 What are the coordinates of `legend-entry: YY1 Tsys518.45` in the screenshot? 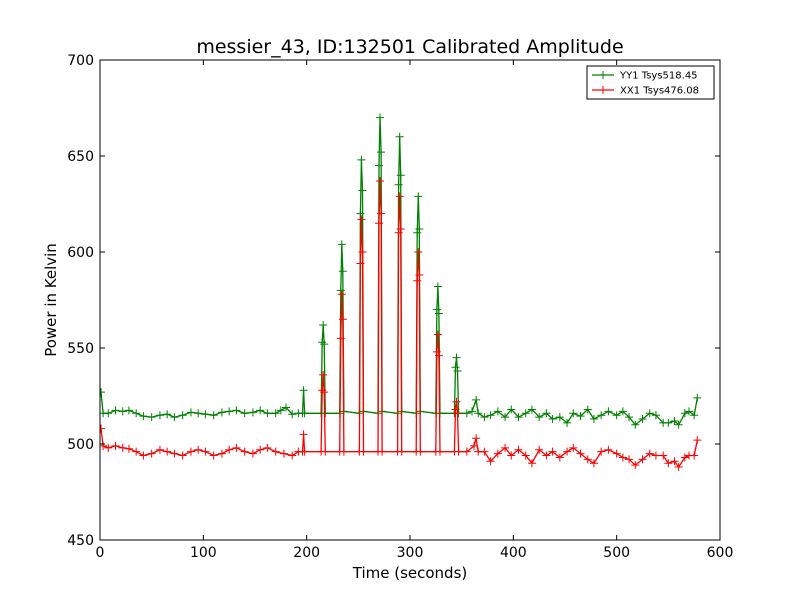 It's located at (645, 76).